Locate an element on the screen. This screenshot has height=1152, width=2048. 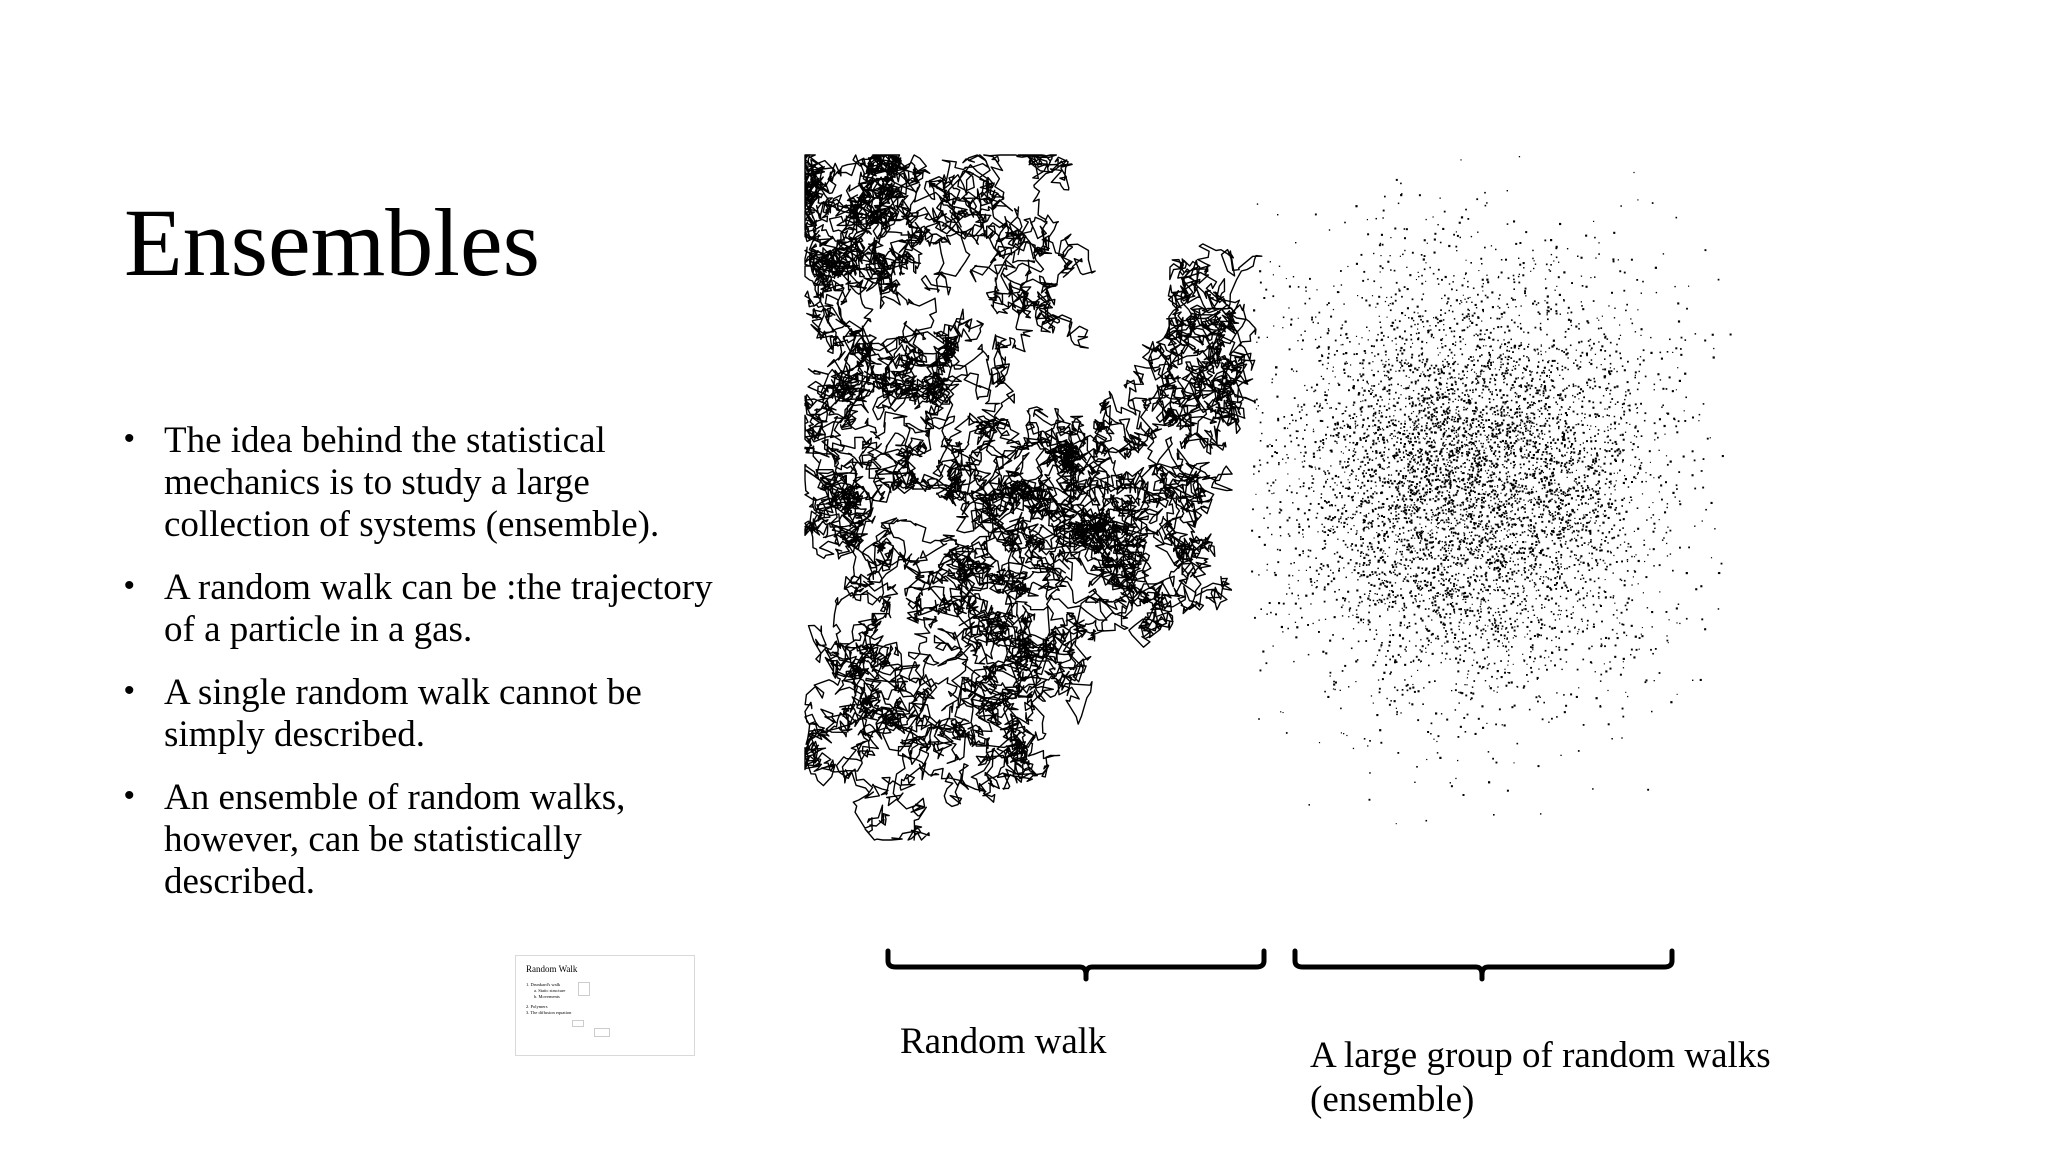
thumbnail-item: a. Static structure is located at coordinates (550, 990).